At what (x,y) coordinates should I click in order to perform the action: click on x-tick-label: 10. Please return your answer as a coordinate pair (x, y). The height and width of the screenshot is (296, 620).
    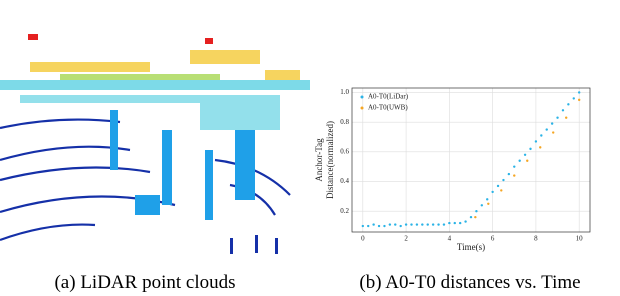
    Looking at the image, I should click on (580, 239).